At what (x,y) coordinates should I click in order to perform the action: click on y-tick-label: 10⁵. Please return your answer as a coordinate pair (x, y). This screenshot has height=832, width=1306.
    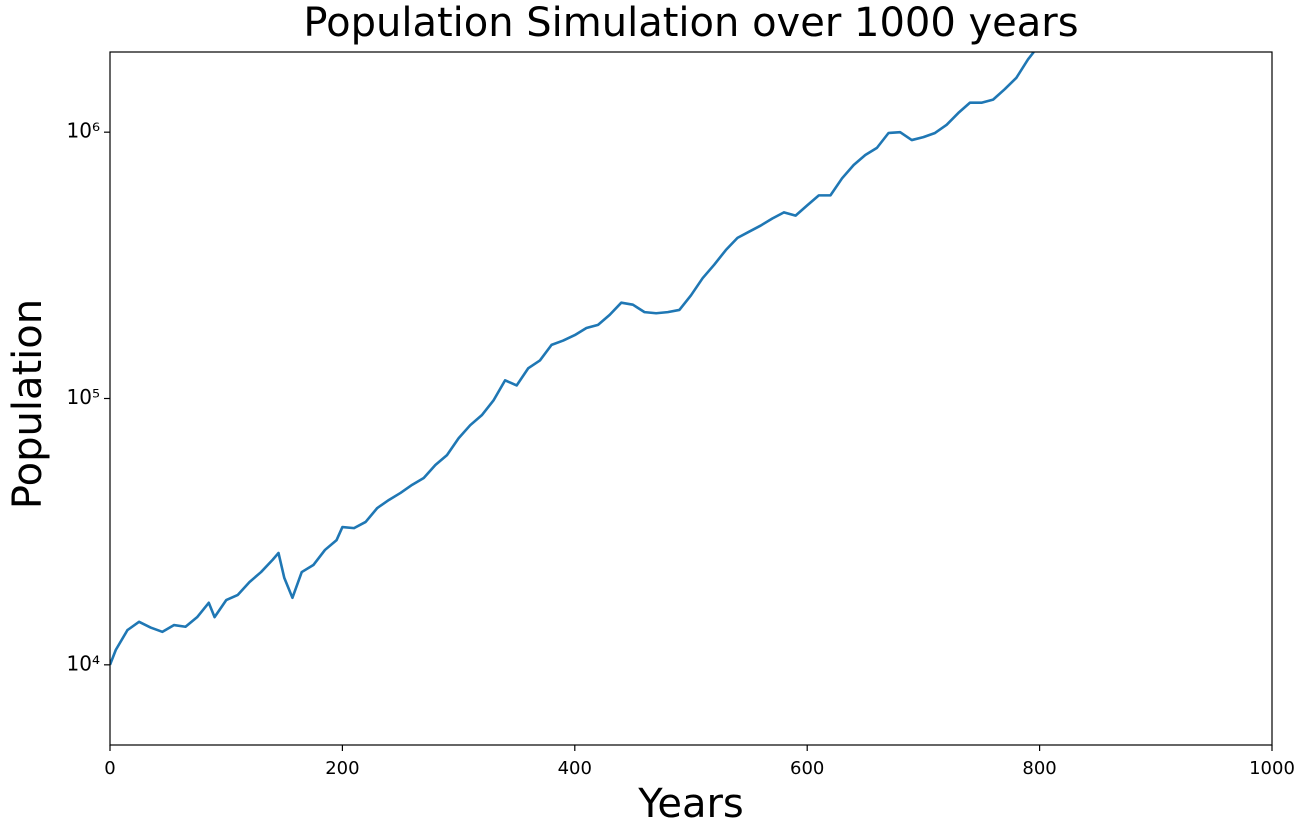
    Looking at the image, I should click on (83, 397).